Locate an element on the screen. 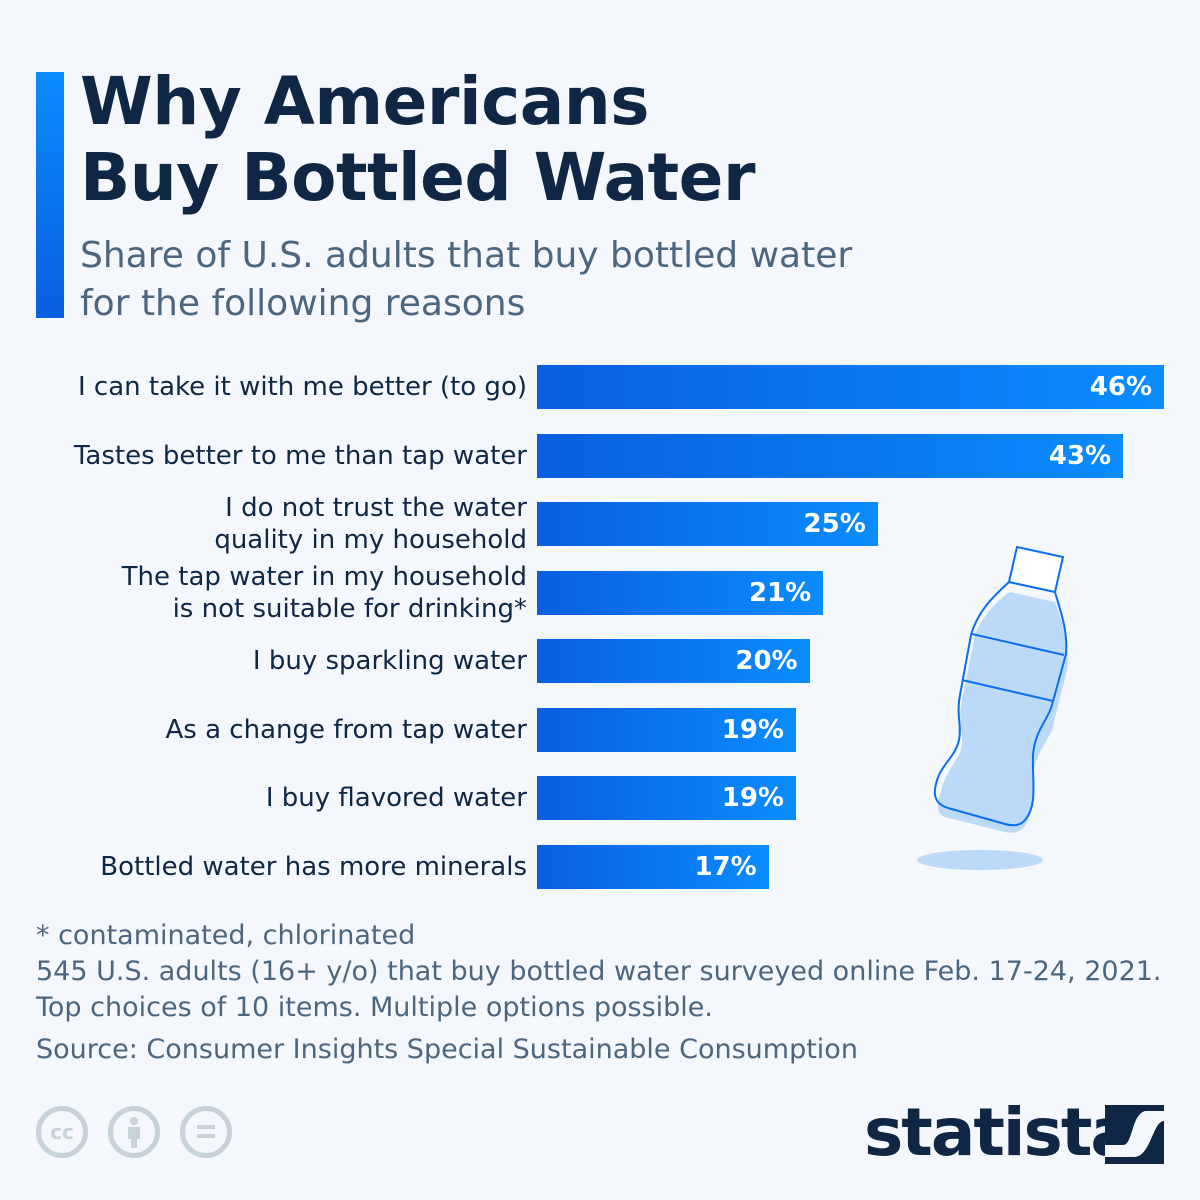  attribution-icon is located at coordinates (134, 1132).